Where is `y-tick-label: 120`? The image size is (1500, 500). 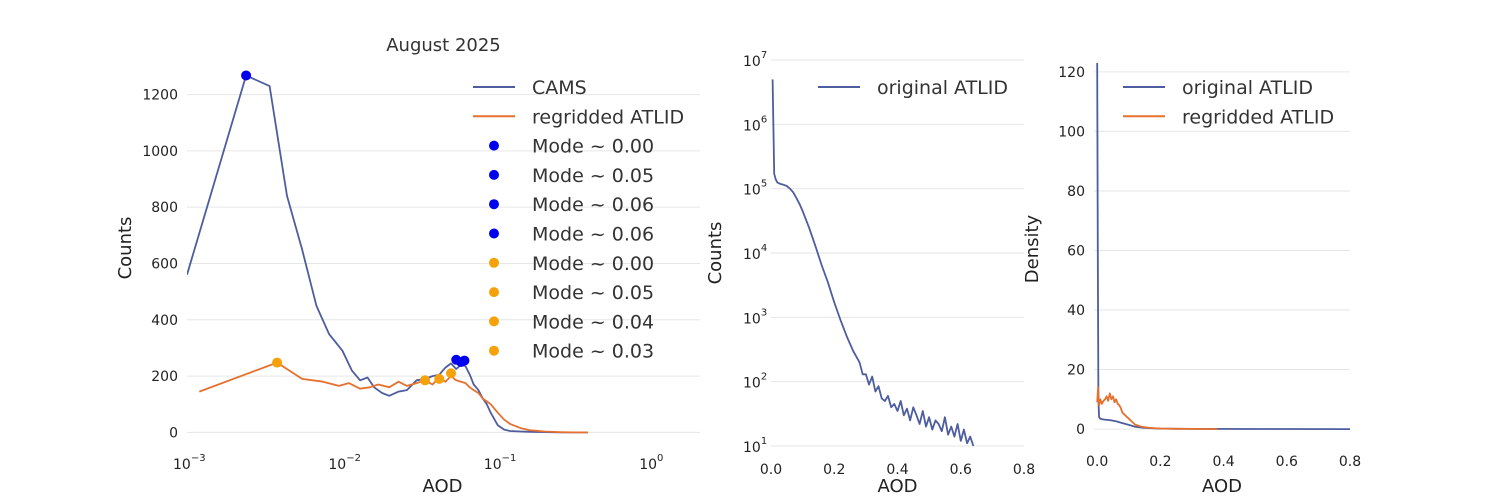
y-tick-label: 120 is located at coordinates (1071, 73).